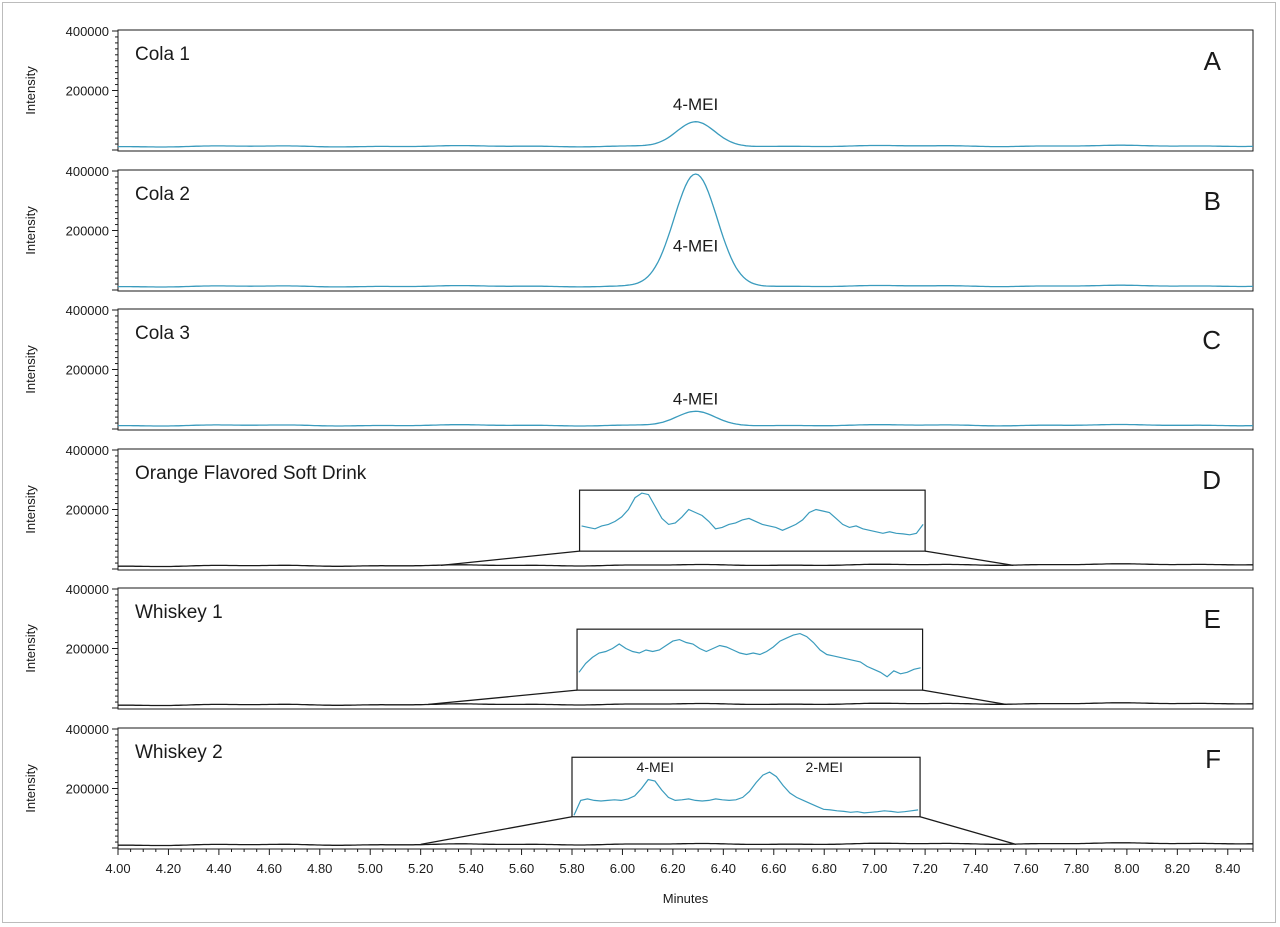  I want to click on x-tick-label: 5.00, so click(370, 868).